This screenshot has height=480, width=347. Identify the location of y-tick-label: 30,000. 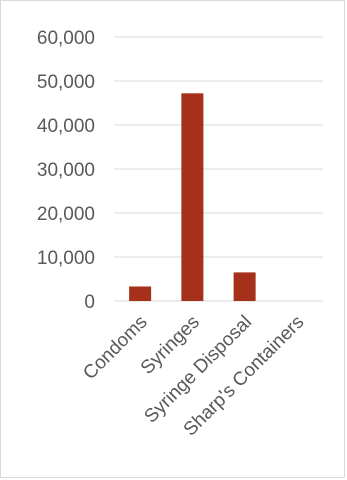
(66, 170).